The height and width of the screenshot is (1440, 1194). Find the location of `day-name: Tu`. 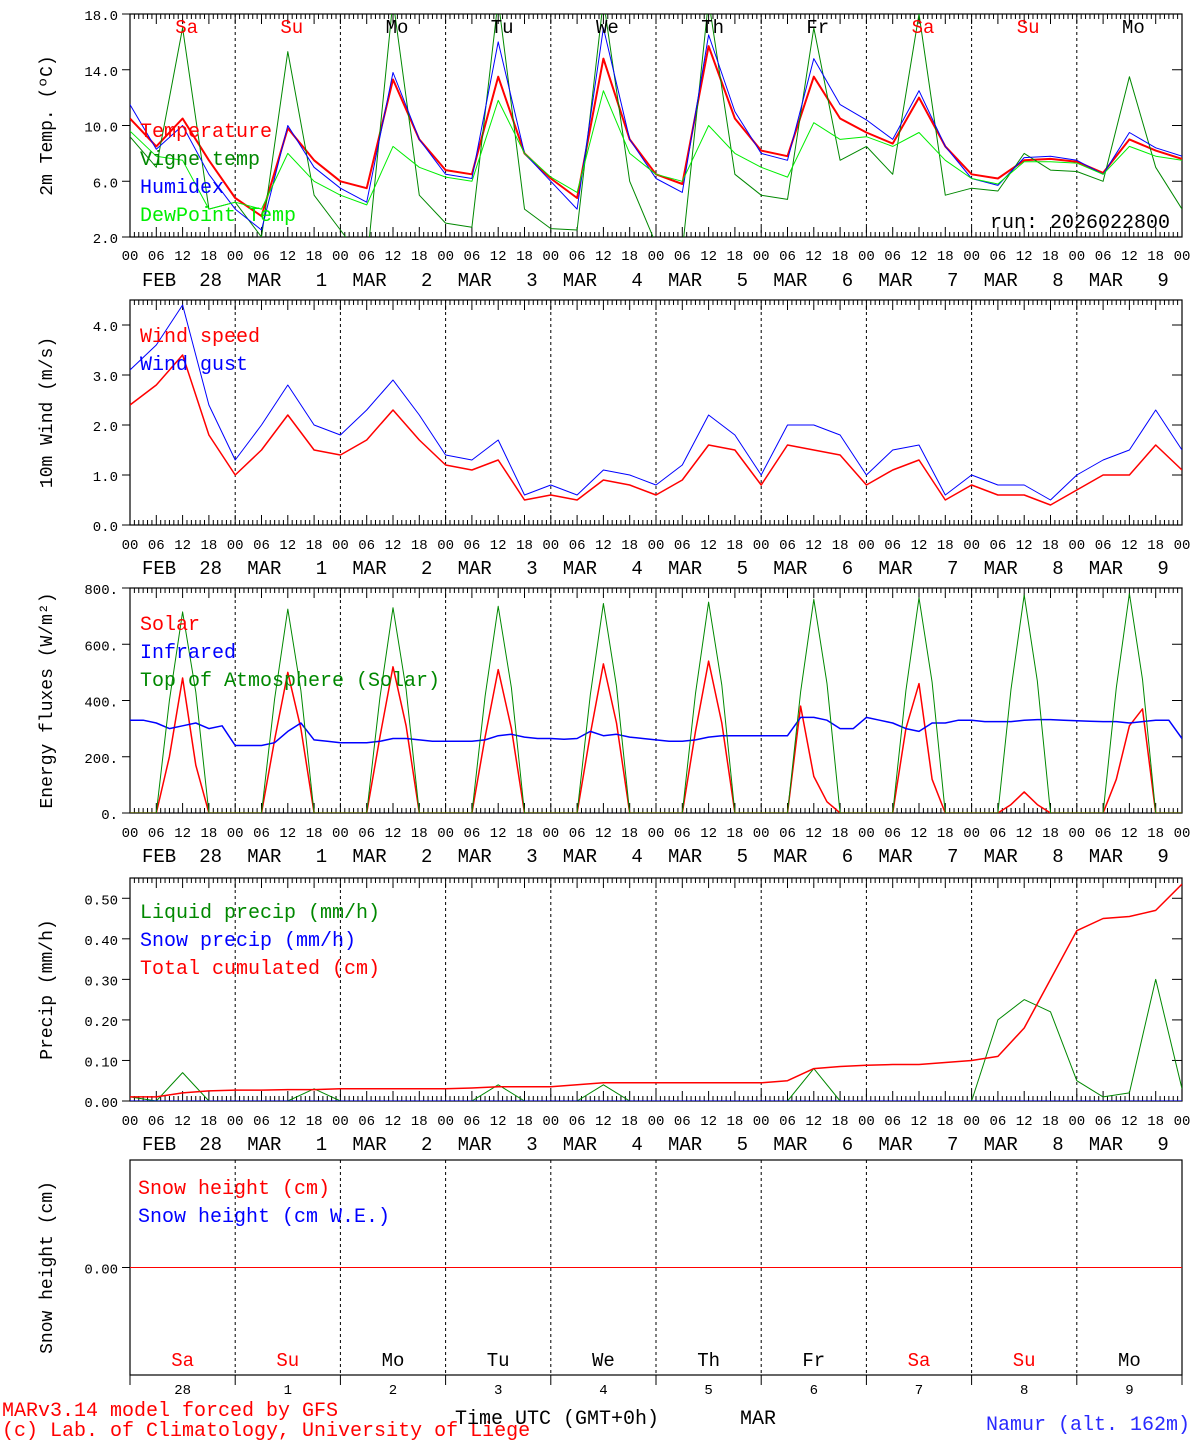

day-name: Tu is located at coordinates (502, 28).